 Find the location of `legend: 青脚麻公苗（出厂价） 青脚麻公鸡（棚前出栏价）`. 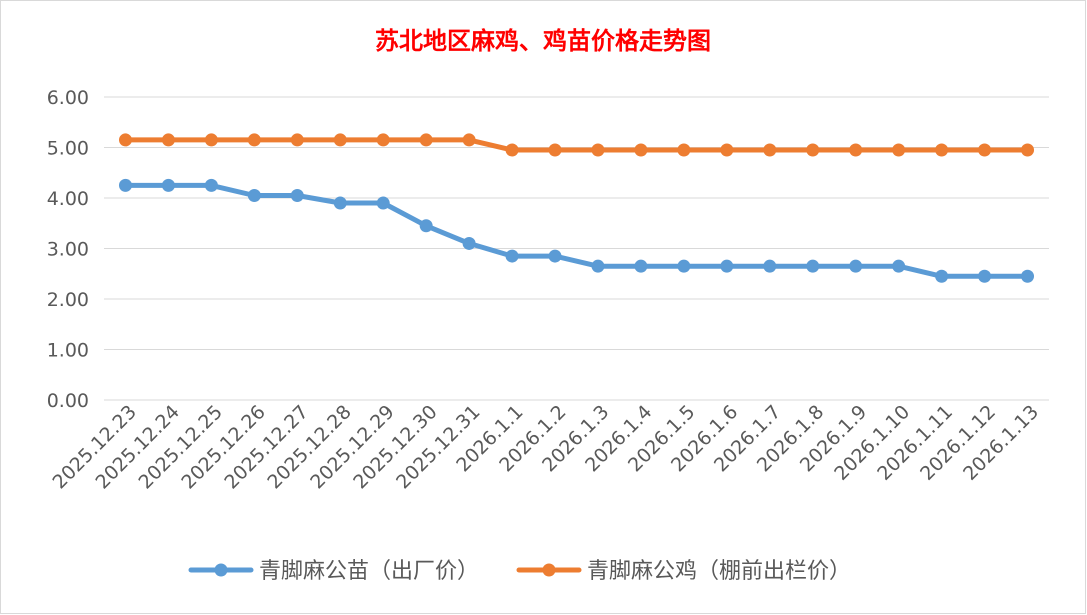

legend: 青脚麻公苗（出厂价） 青脚麻公鸡（棚前出栏价） is located at coordinates (519, 571).